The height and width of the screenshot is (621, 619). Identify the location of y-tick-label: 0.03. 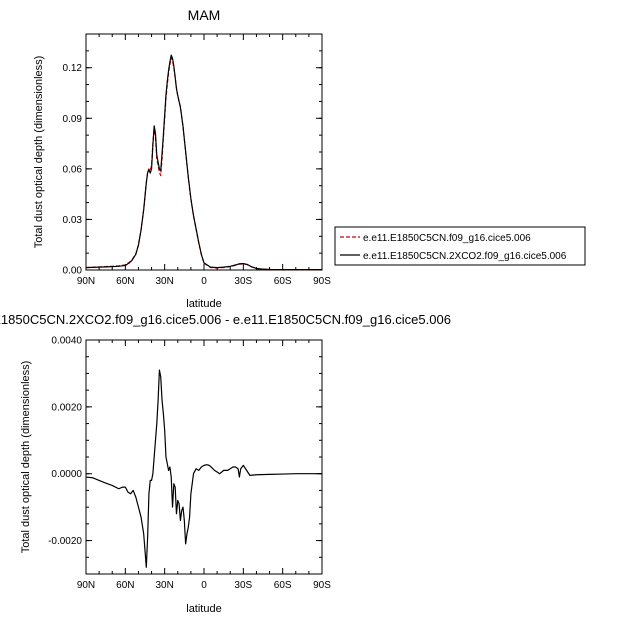
(73, 220).